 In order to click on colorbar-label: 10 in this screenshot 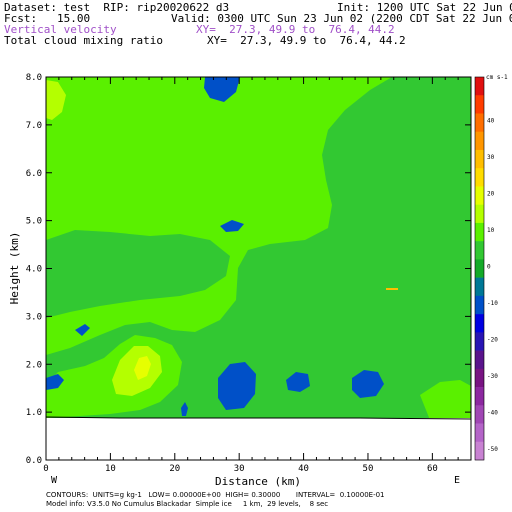, I will do `click(491, 230)`.